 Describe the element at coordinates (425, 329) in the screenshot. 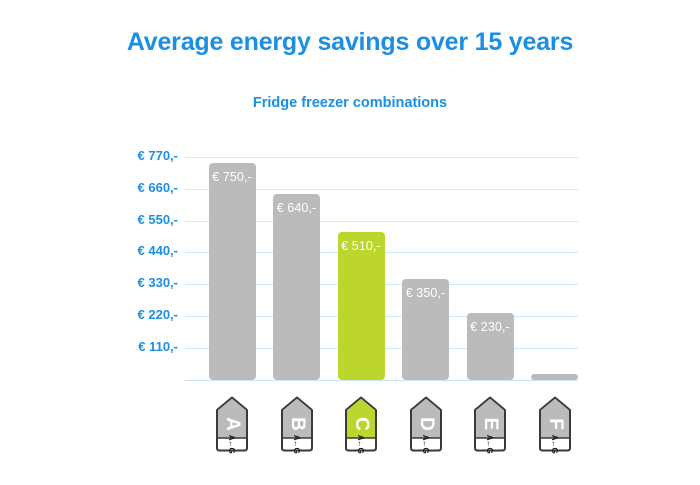

I see `bar-d: € 350,-` at that location.